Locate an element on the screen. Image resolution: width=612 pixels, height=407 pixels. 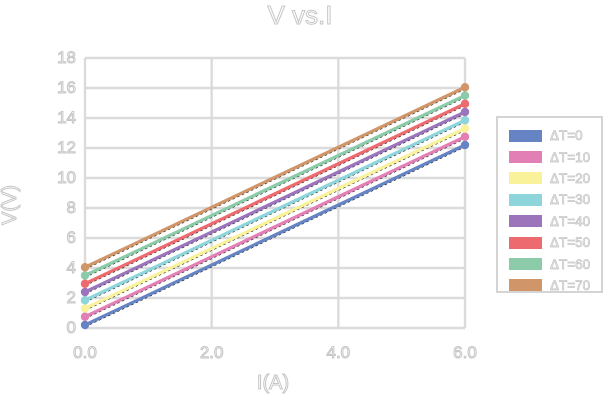
y-tick-label: 6 is located at coordinates (71, 238).